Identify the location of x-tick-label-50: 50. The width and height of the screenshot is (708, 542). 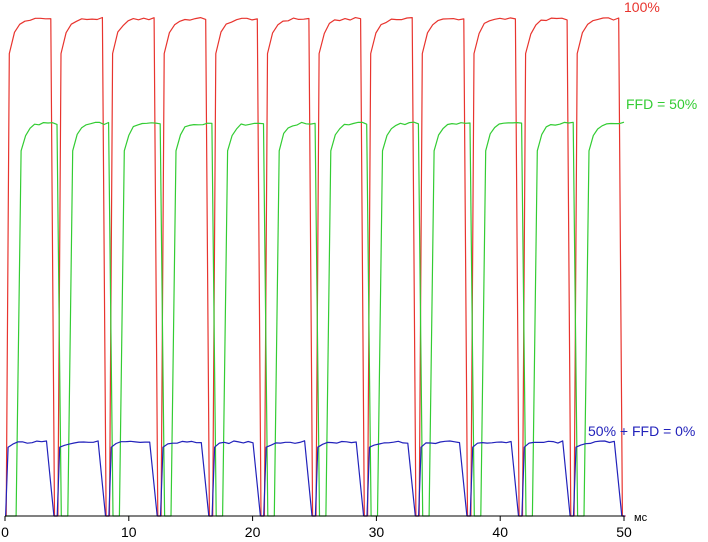
(624, 532).